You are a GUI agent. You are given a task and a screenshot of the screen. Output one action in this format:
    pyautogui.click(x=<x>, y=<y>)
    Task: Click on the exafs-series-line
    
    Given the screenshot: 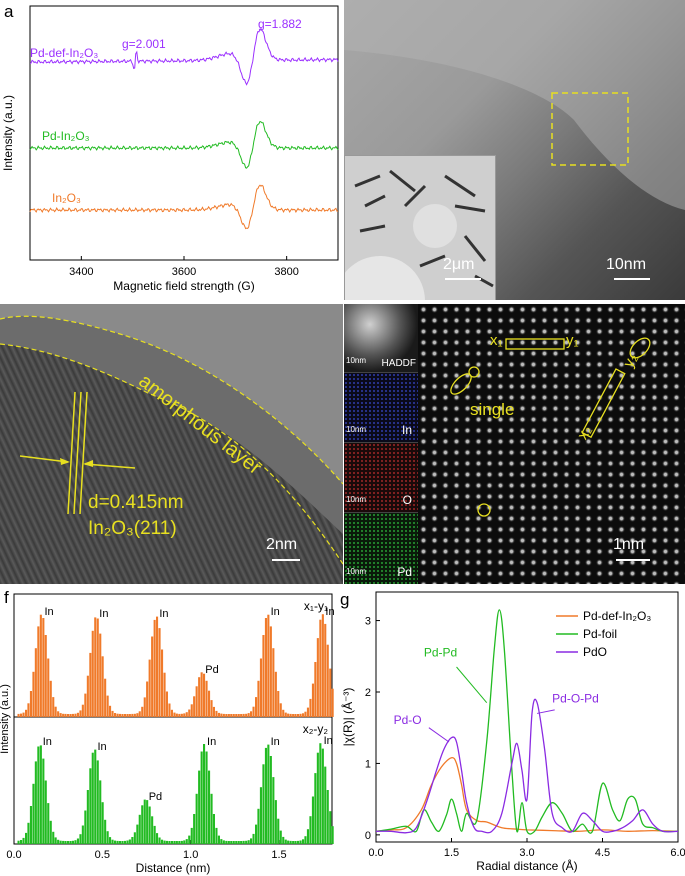 What is the action you would take?
    pyautogui.click(x=527, y=766)
    